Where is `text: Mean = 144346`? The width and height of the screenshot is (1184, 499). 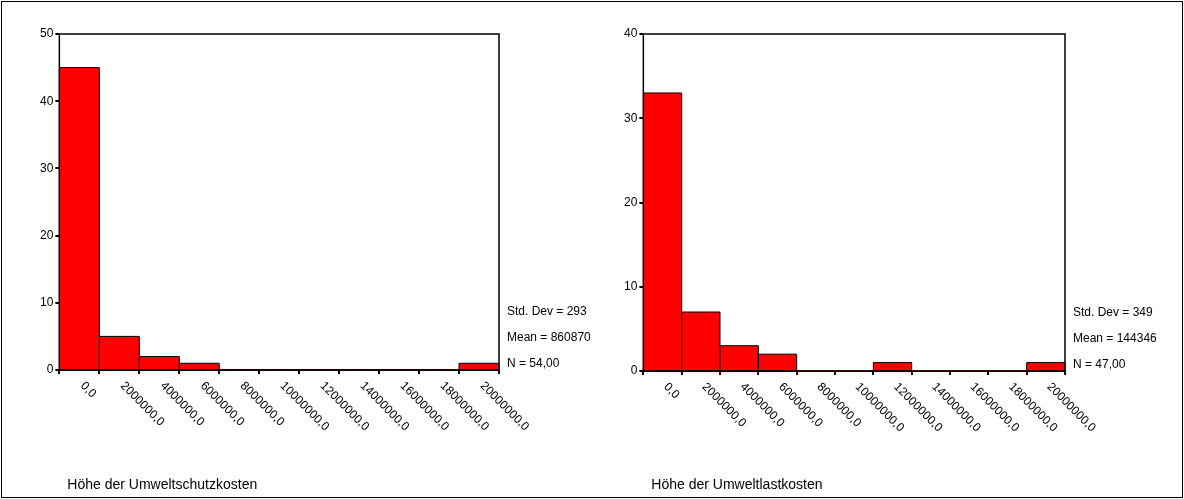
text: Mean = 144346 is located at coordinates (1115, 338).